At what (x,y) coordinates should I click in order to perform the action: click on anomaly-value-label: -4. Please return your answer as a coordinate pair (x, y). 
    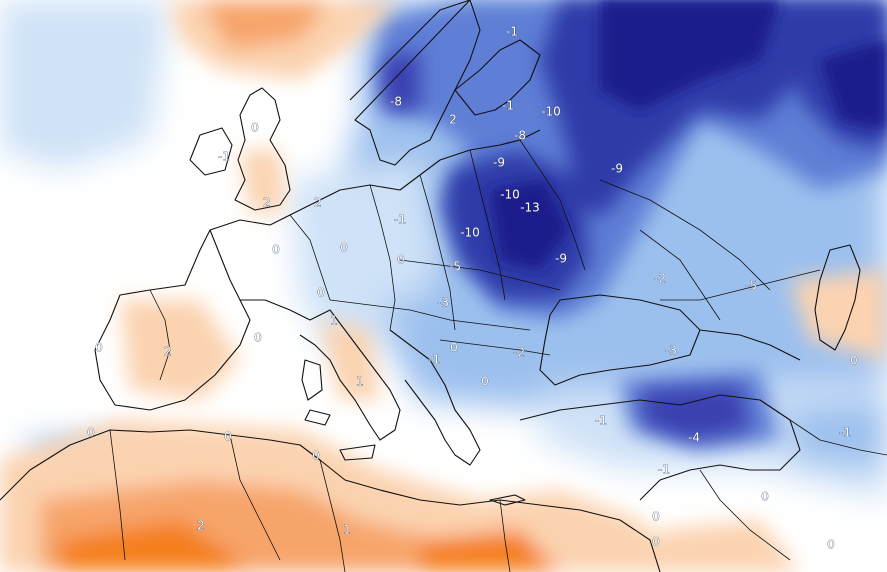
    Looking at the image, I should click on (694, 438).